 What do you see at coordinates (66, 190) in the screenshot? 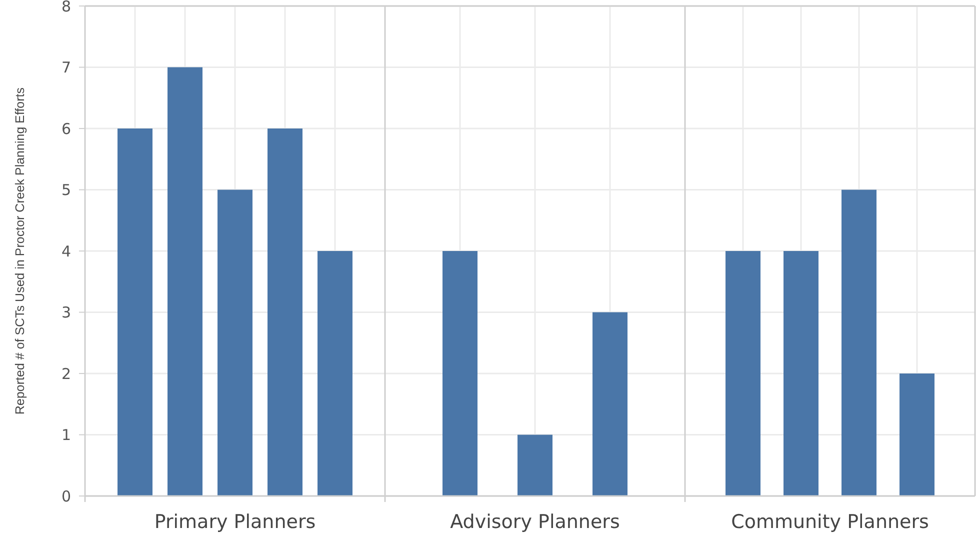
I see `y-tick-label: 5` at bounding box center [66, 190].